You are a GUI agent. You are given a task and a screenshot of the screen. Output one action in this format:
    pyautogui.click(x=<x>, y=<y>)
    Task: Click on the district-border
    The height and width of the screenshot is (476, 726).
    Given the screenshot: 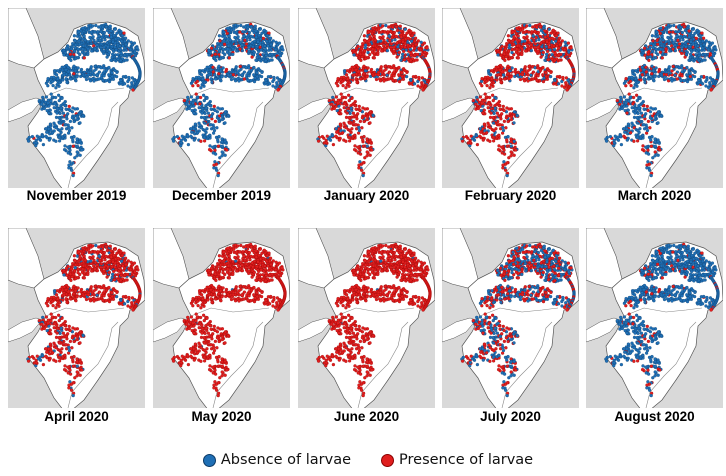 What is the action you would take?
    pyautogui.click(x=375, y=92)
    